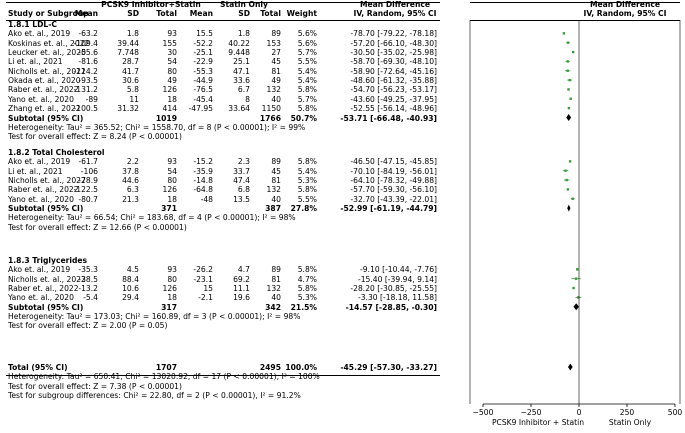 Image resolution: width=685 pixels, height=433 pixels. I want to click on cell-mean-statin: -47.95, so click(200, 109).